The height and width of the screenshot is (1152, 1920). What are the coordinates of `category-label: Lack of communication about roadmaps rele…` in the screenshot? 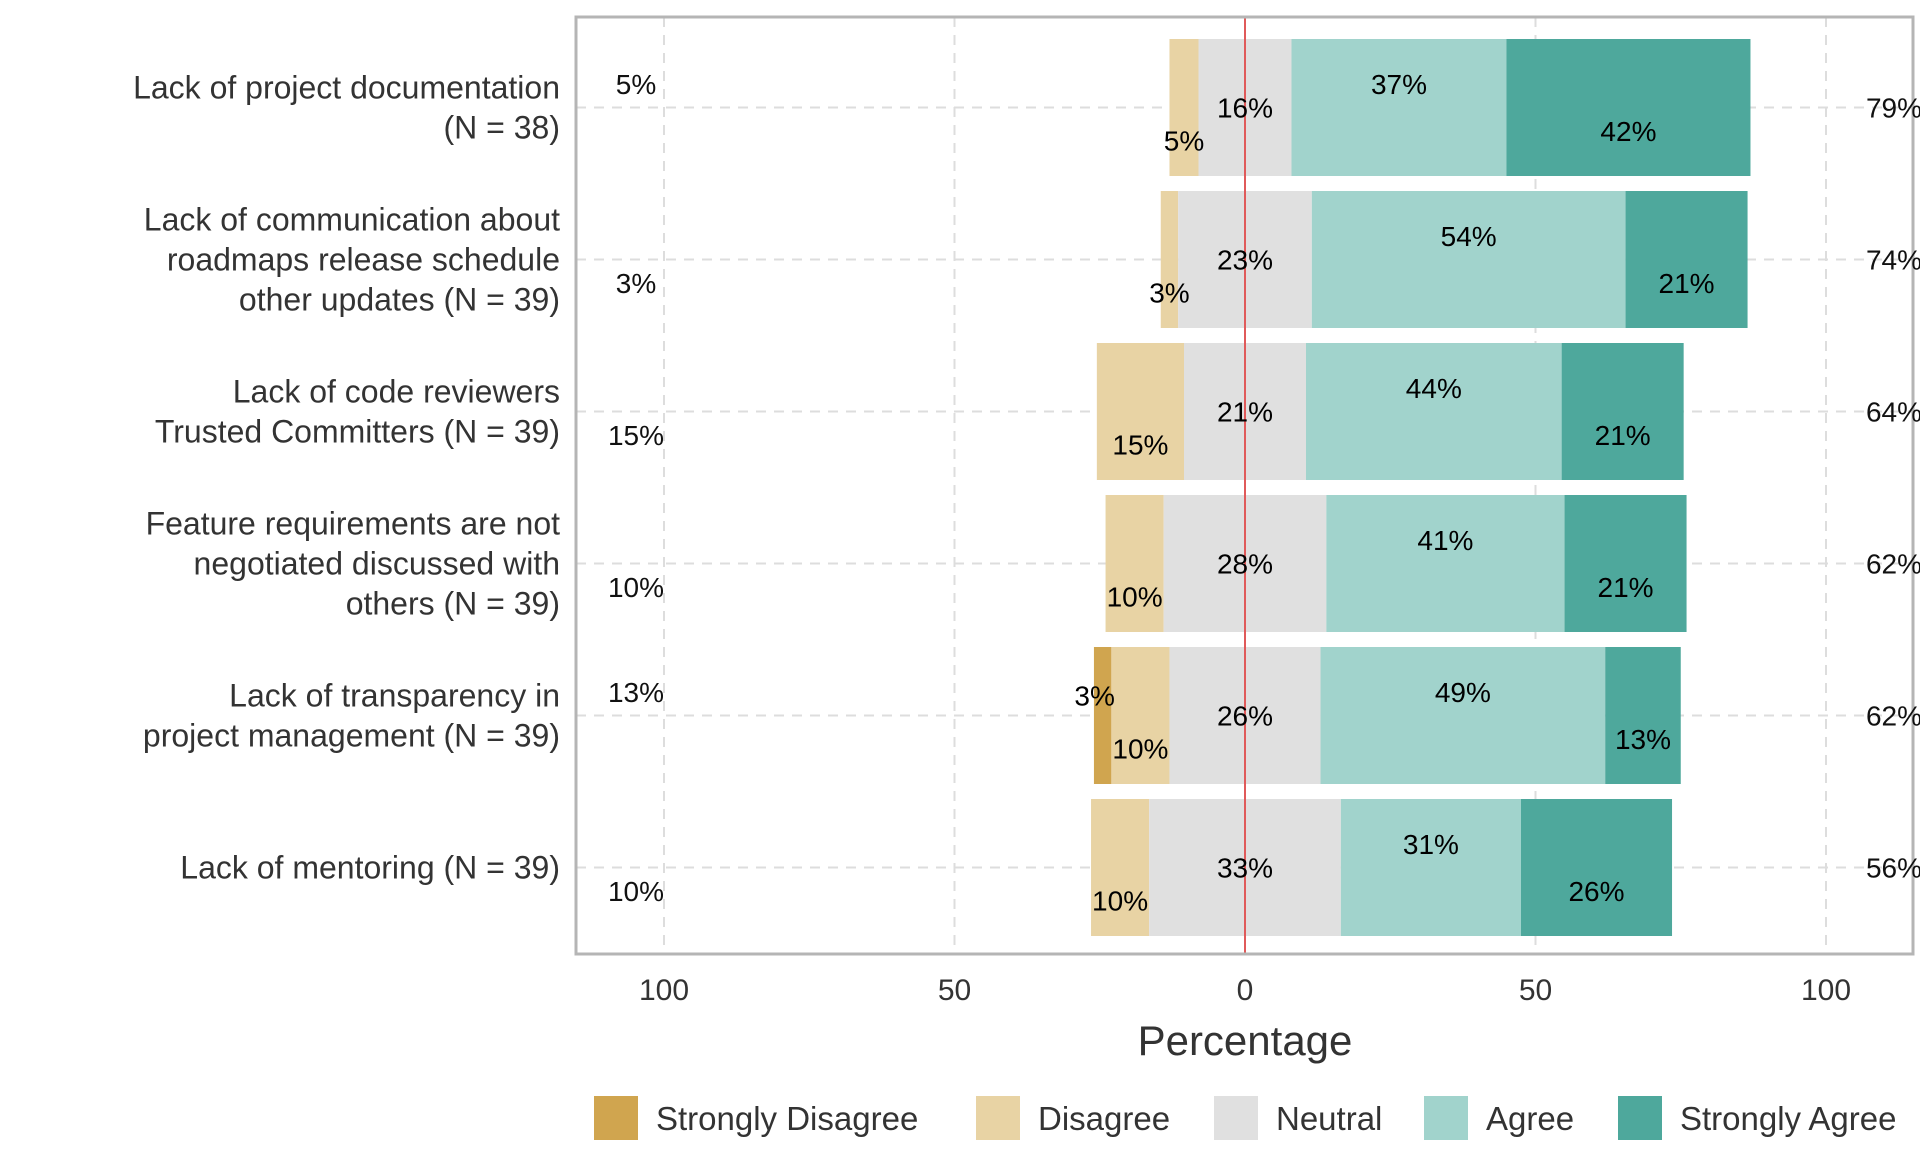 It's located at (352, 260).